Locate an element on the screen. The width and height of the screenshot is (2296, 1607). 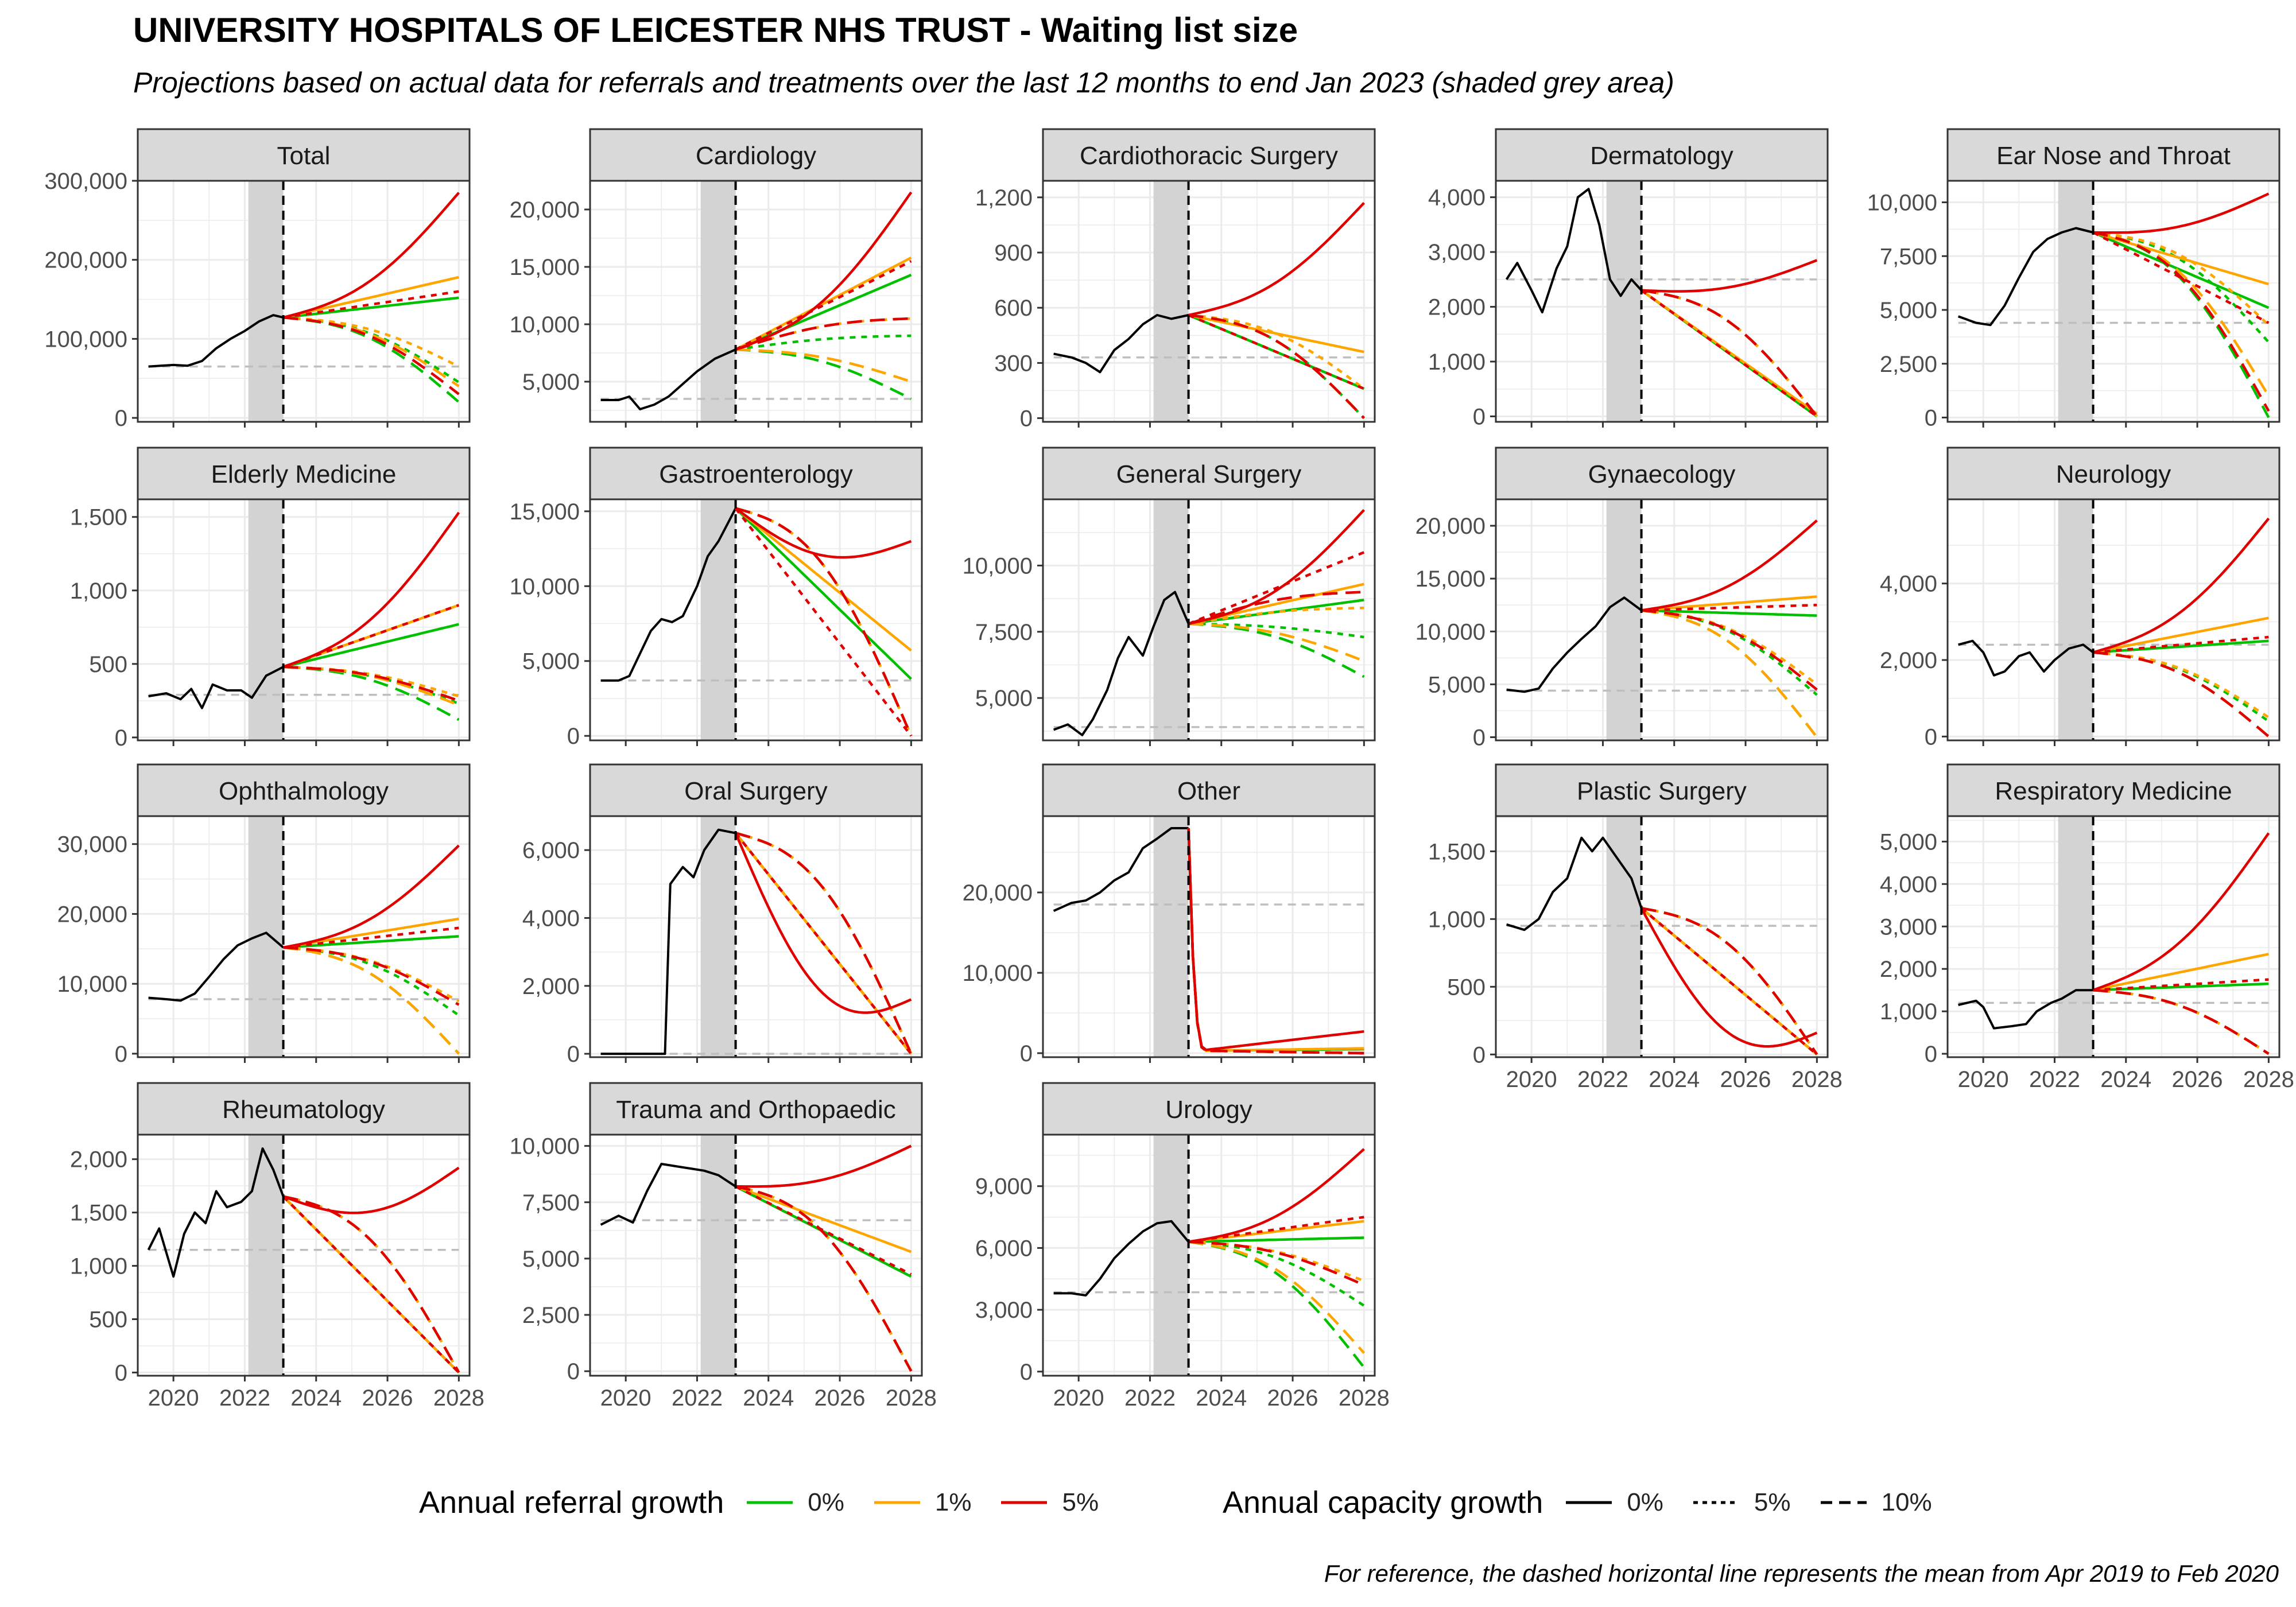
panel-strip-label: Cardiology is located at coordinates (756, 156).